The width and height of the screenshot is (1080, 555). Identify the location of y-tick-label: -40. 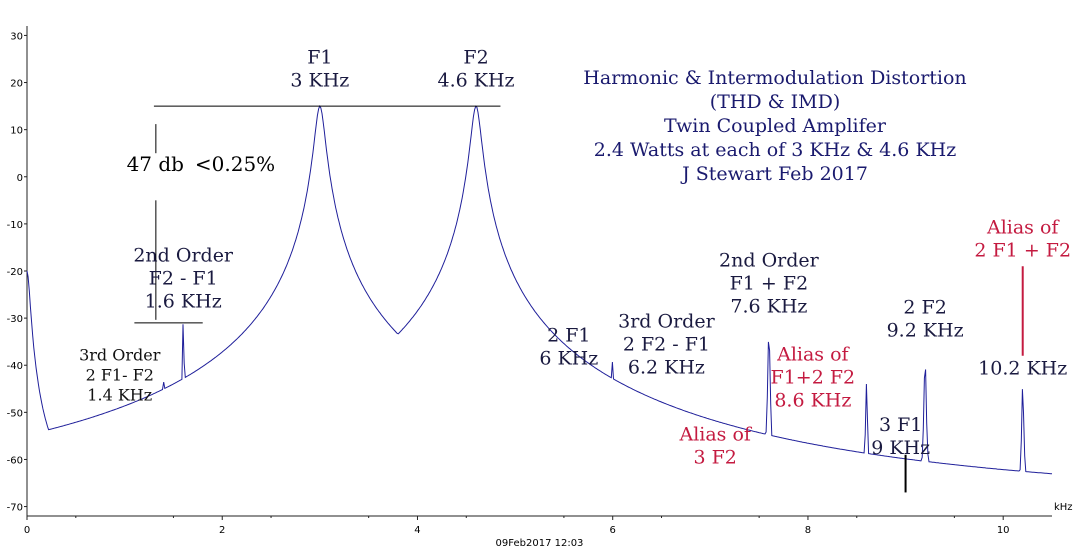
(15, 366).